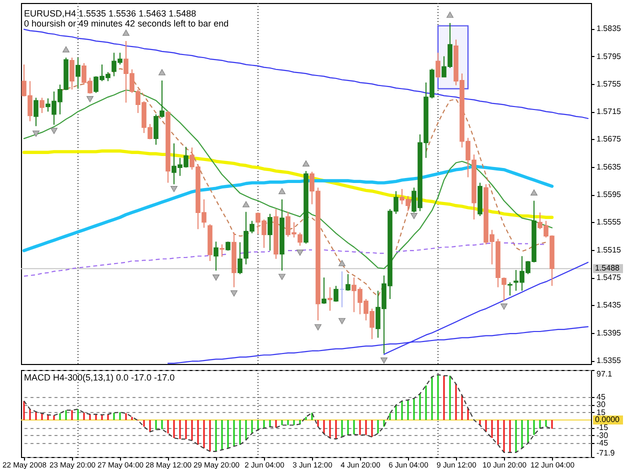 The height and width of the screenshot is (469, 625). Describe the element at coordinates (110, 13) in the screenshot. I see `text: EURUSD,H4 1.5535 1.5536 1.5463 1.5488` at that location.